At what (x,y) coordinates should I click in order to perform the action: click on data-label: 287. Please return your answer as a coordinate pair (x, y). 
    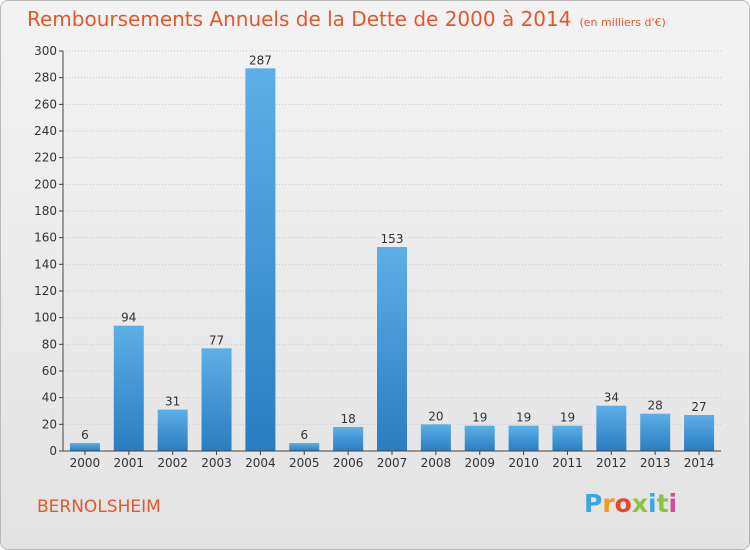
    Looking at the image, I should click on (260, 60).